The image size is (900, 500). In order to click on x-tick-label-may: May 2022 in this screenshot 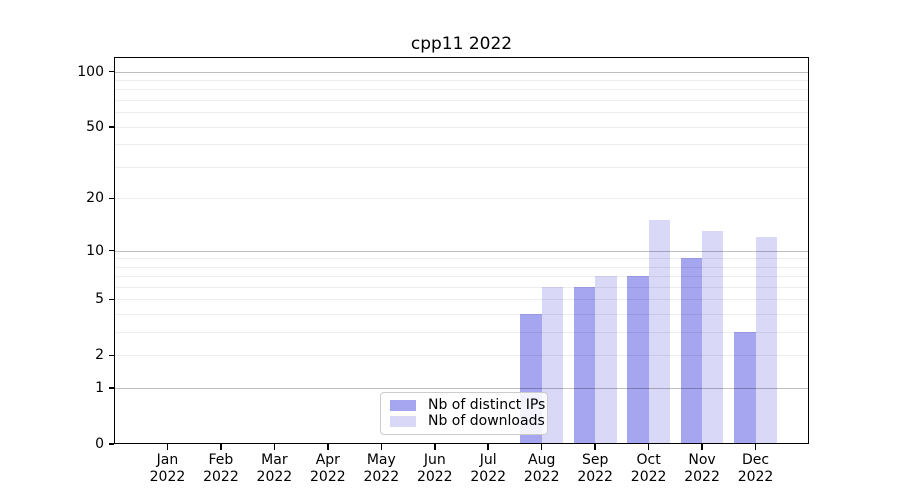, I will do `click(381, 468)`.